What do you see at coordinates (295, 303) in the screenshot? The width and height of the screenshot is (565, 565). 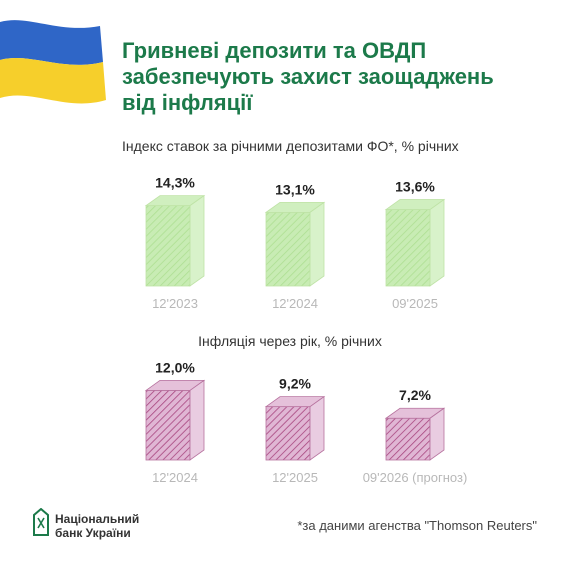 I see `deposit-category-label: 12'2024` at bounding box center [295, 303].